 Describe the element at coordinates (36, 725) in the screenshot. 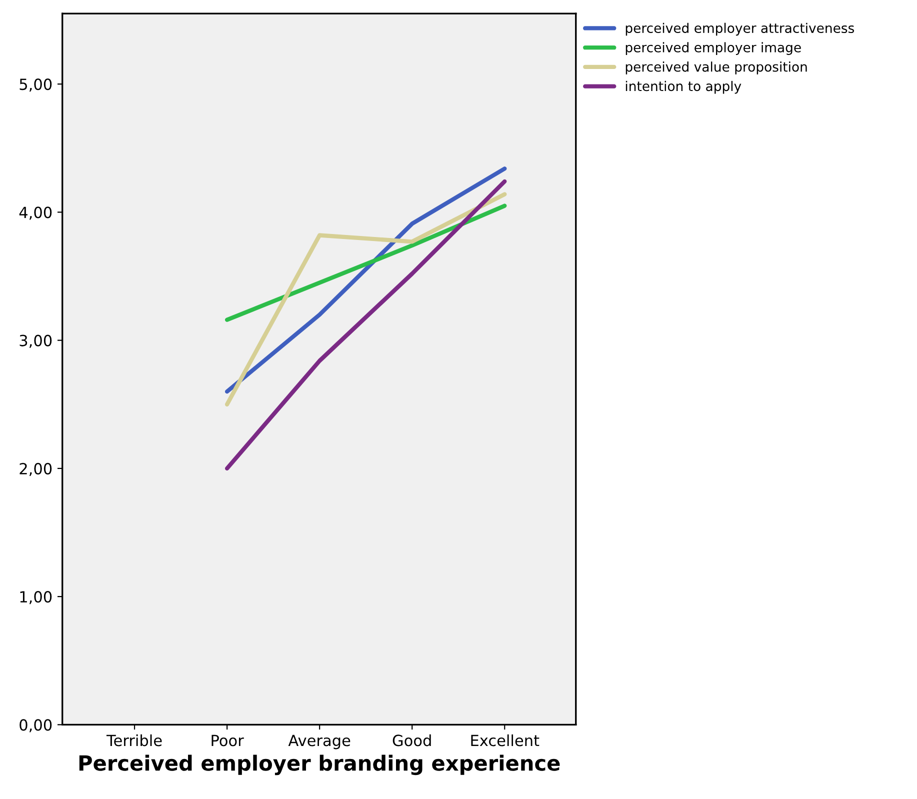

I see `y-tick-label: 0,00` at that location.